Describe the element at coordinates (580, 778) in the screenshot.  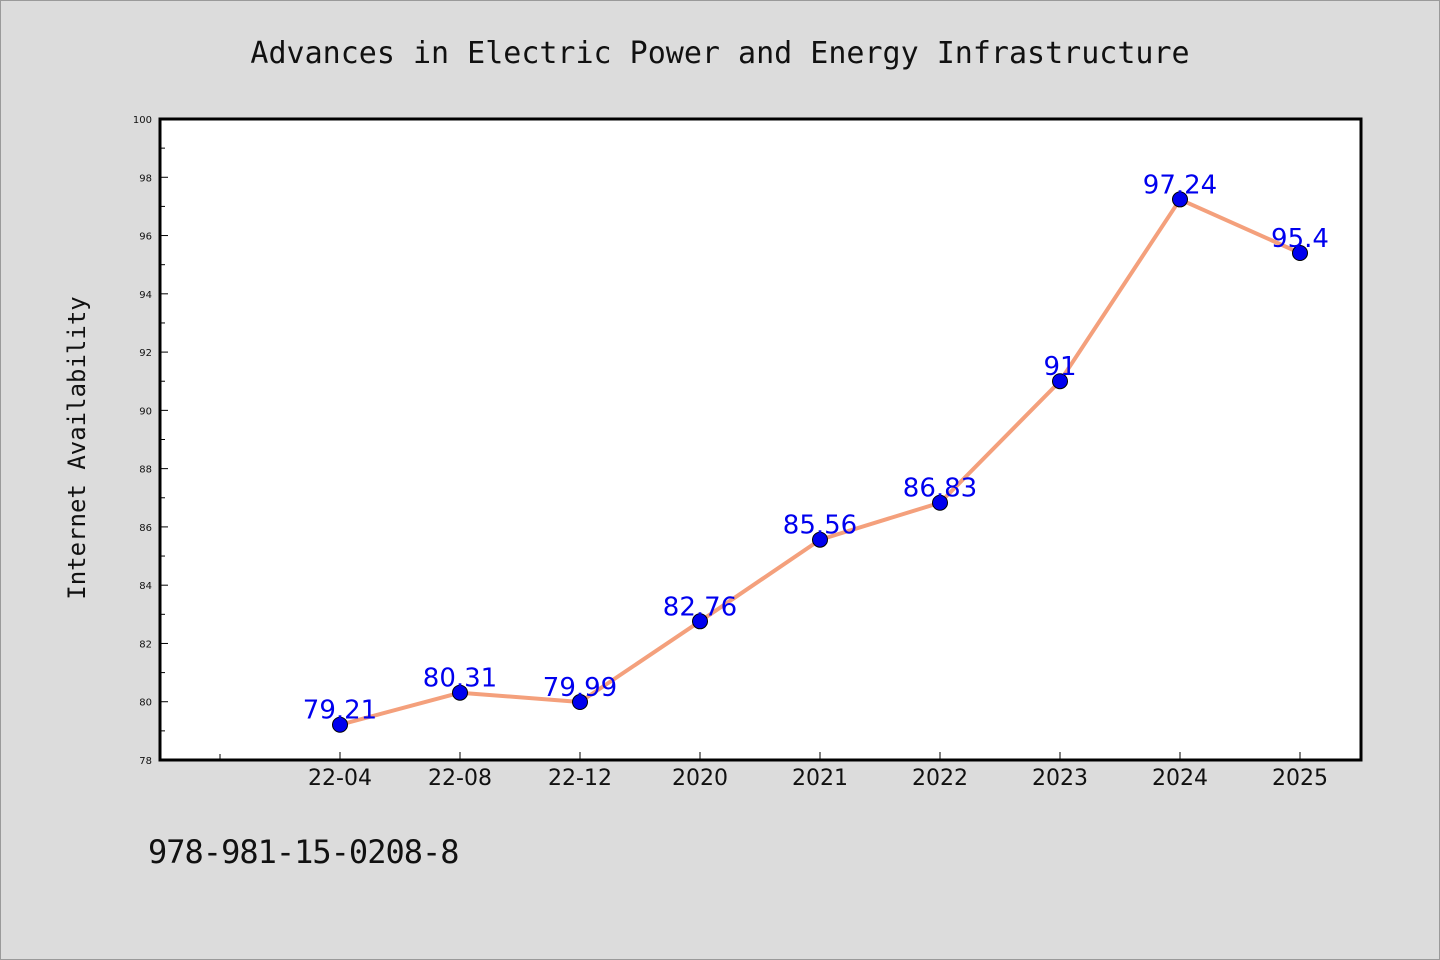
I see `x-tick-label: 22-12` at that location.